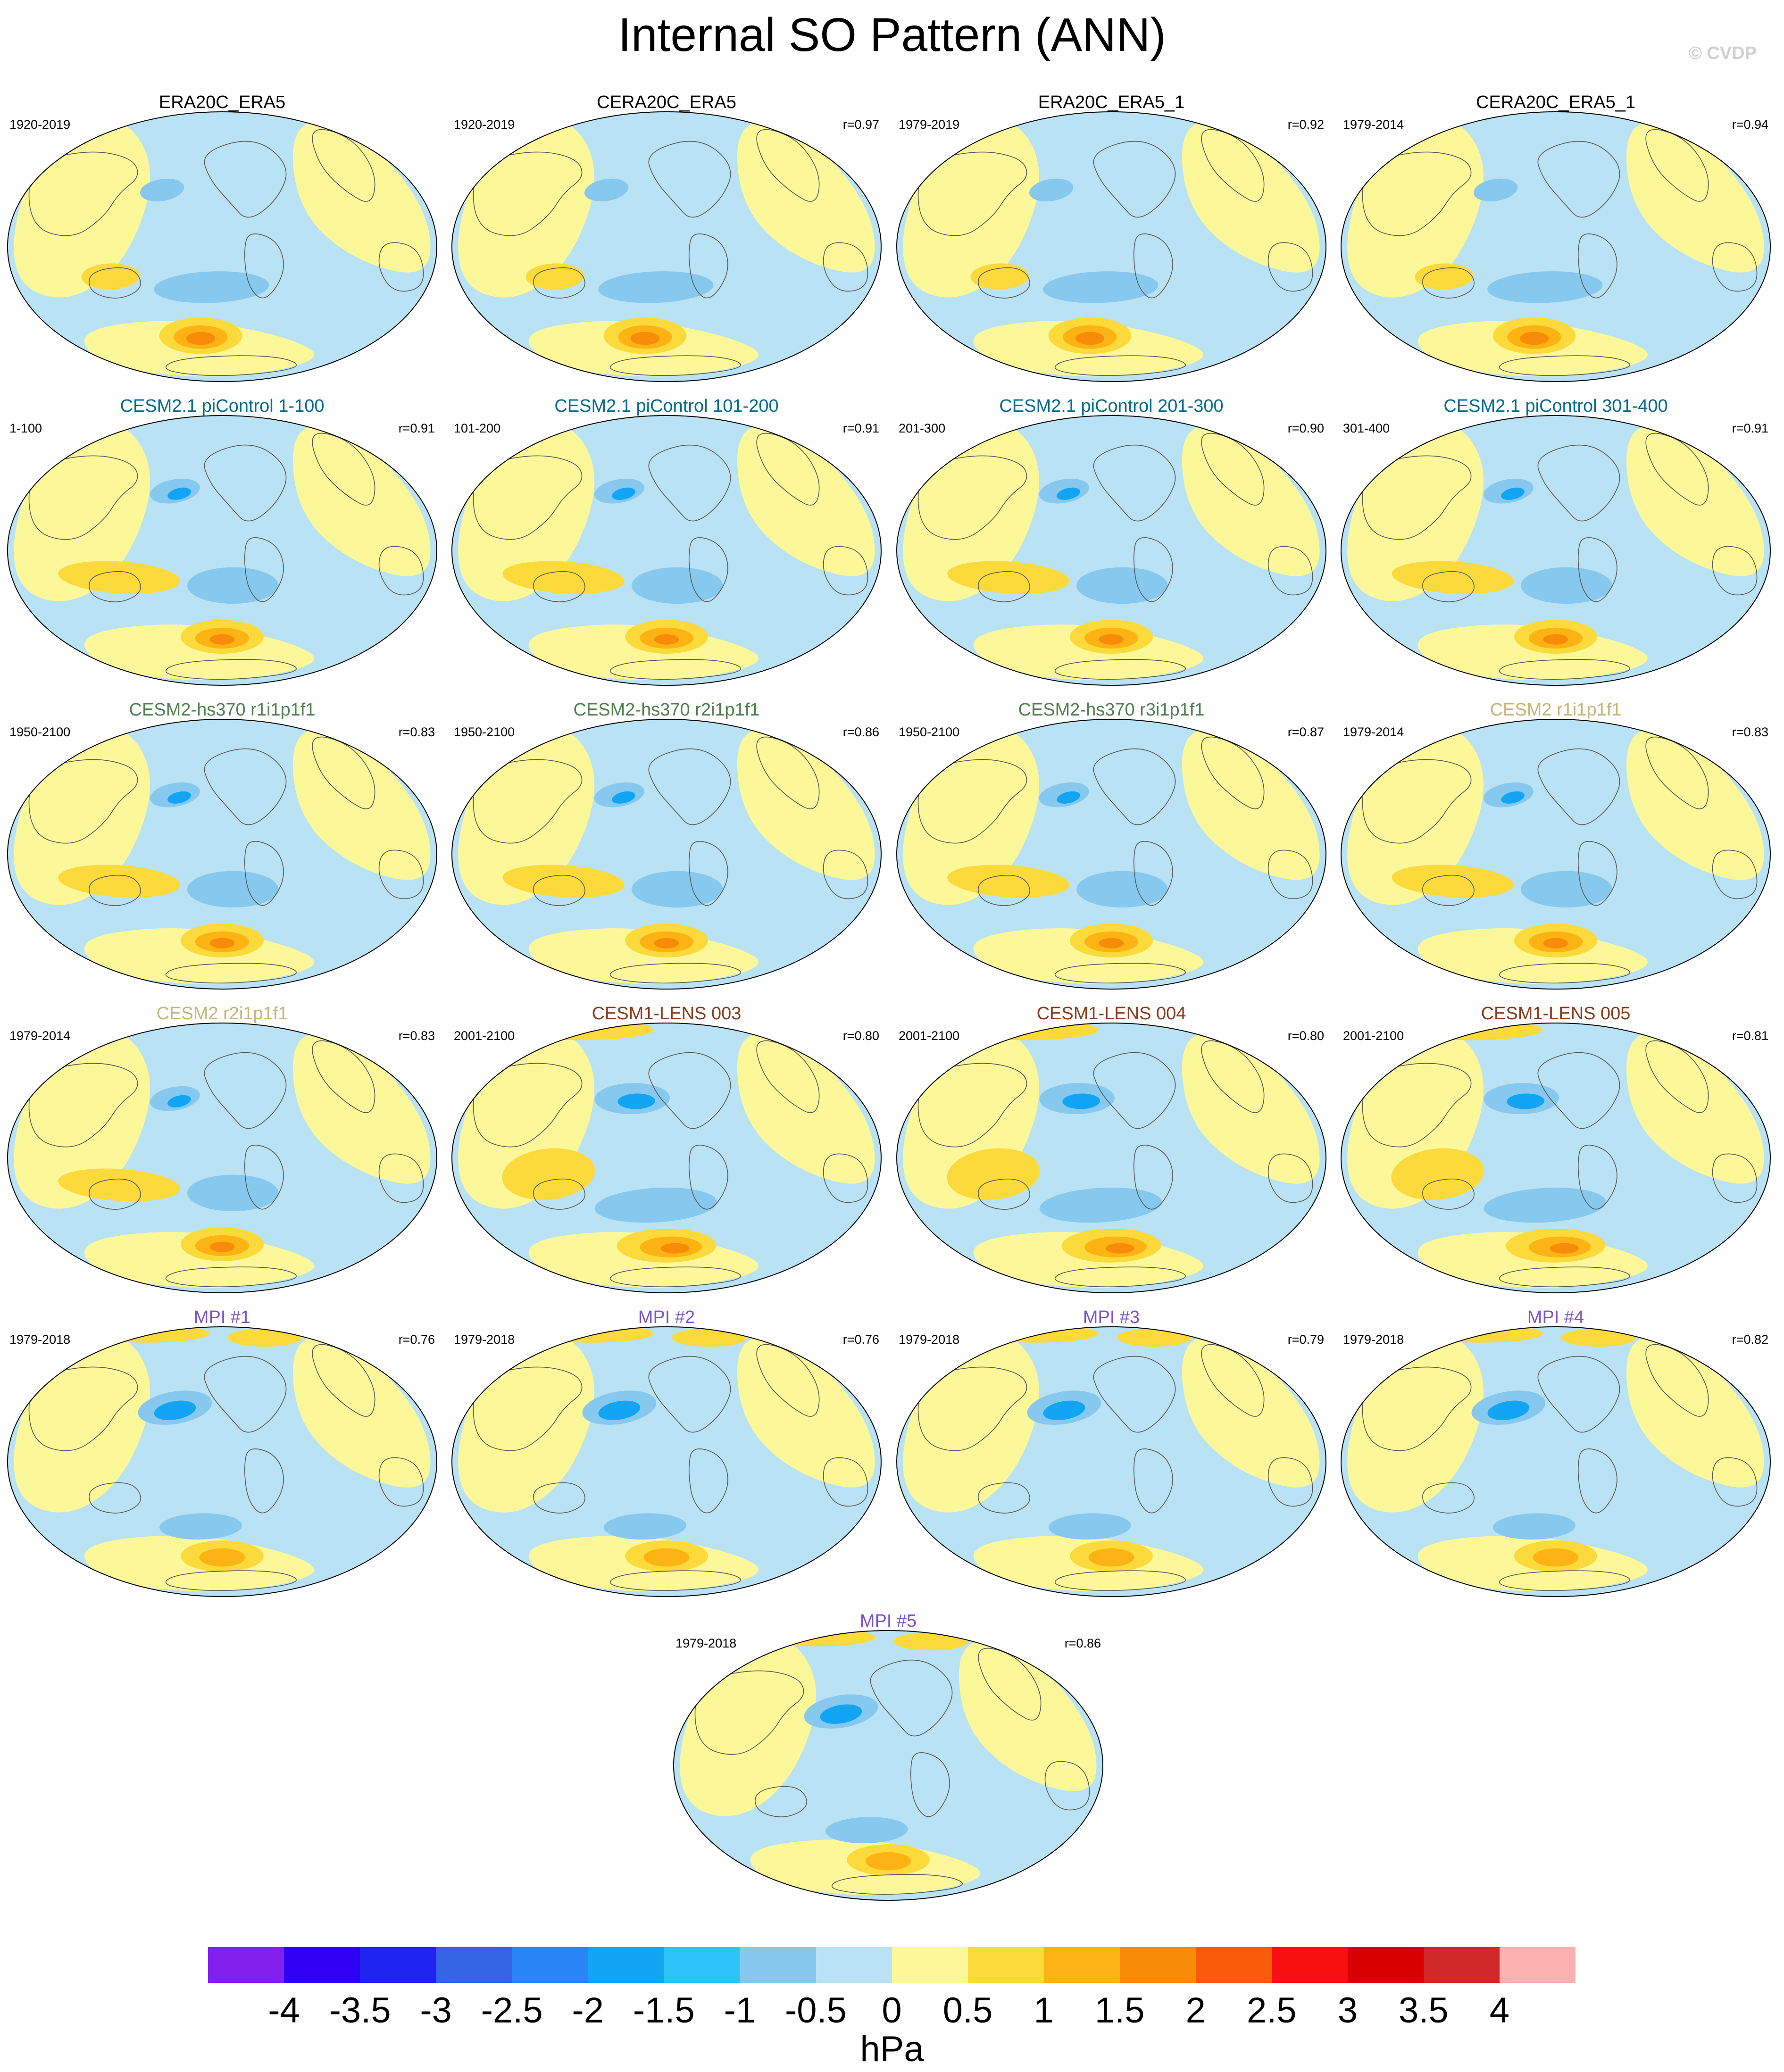  What do you see at coordinates (1555, 239) in the screenshot?
I see `map-panel: CERA20C_ERA5_1 1979-2014 r=0.94` at bounding box center [1555, 239].